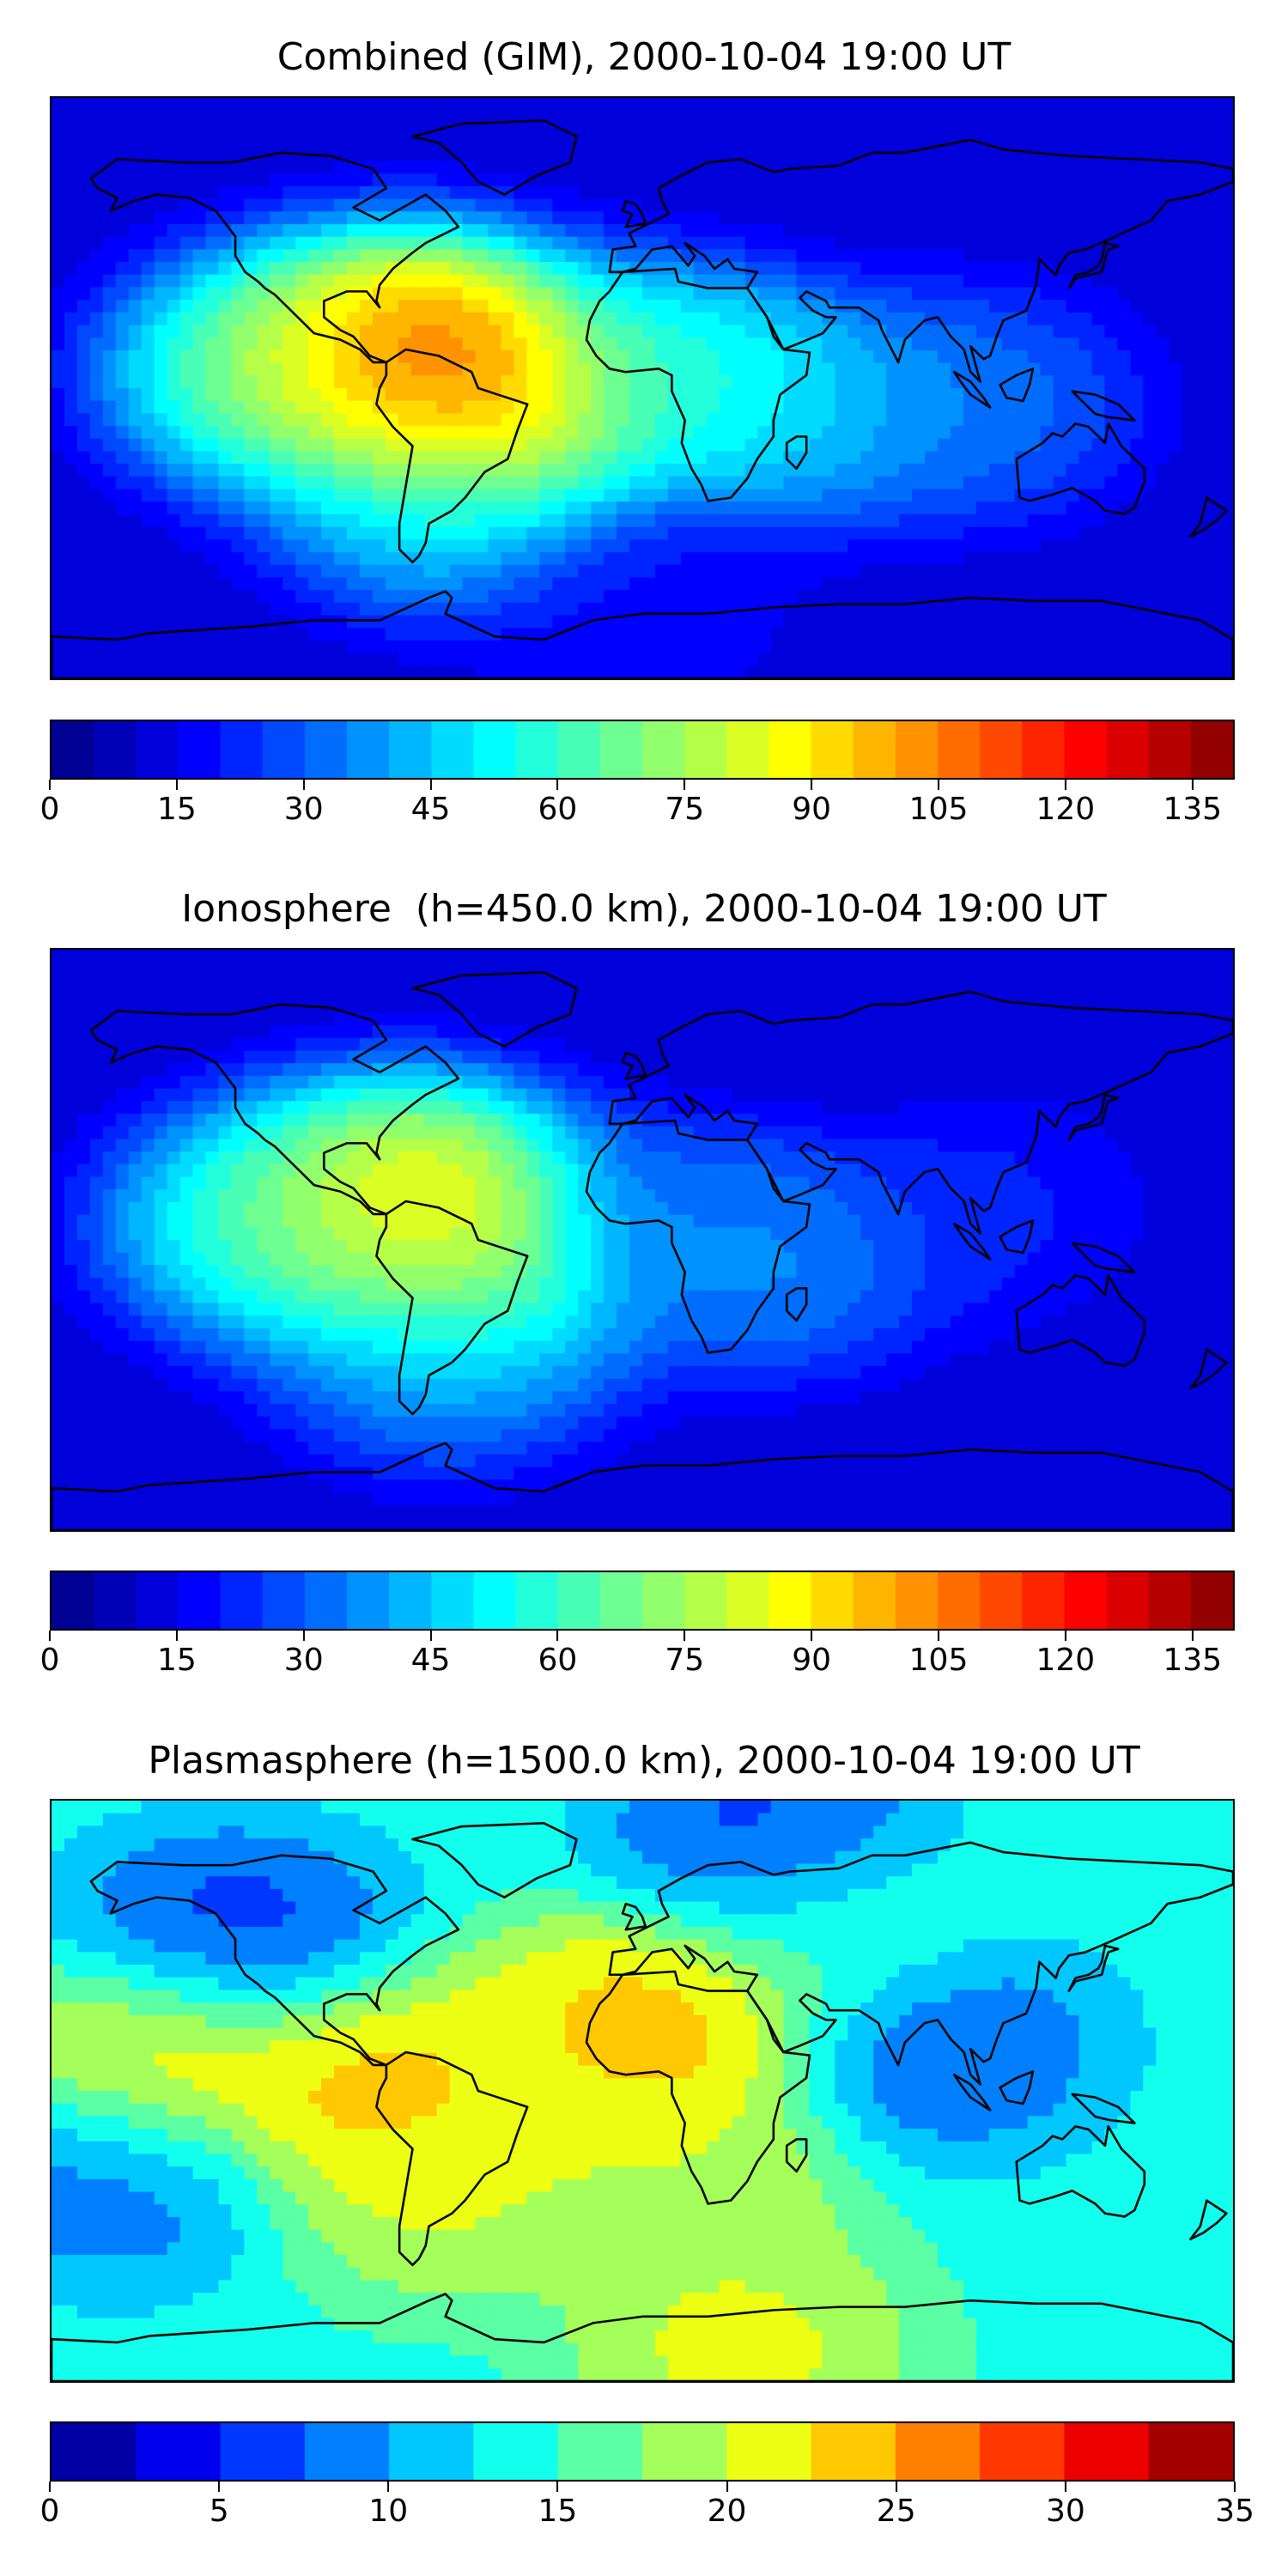  Describe the element at coordinates (812, 810) in the screenshot. I see `colorbar-tick-label: 90` at that location.